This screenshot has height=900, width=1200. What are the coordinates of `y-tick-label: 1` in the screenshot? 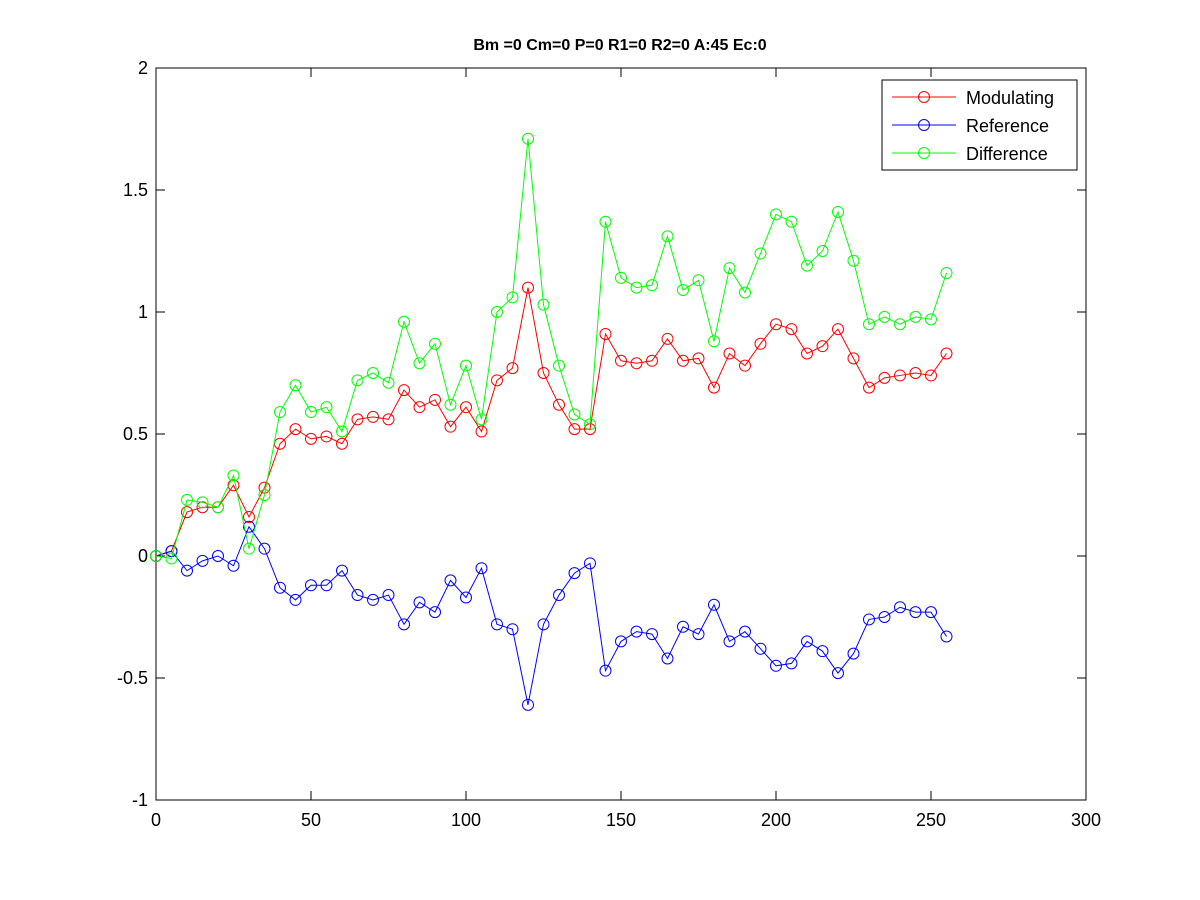 It's located at (143, 312).